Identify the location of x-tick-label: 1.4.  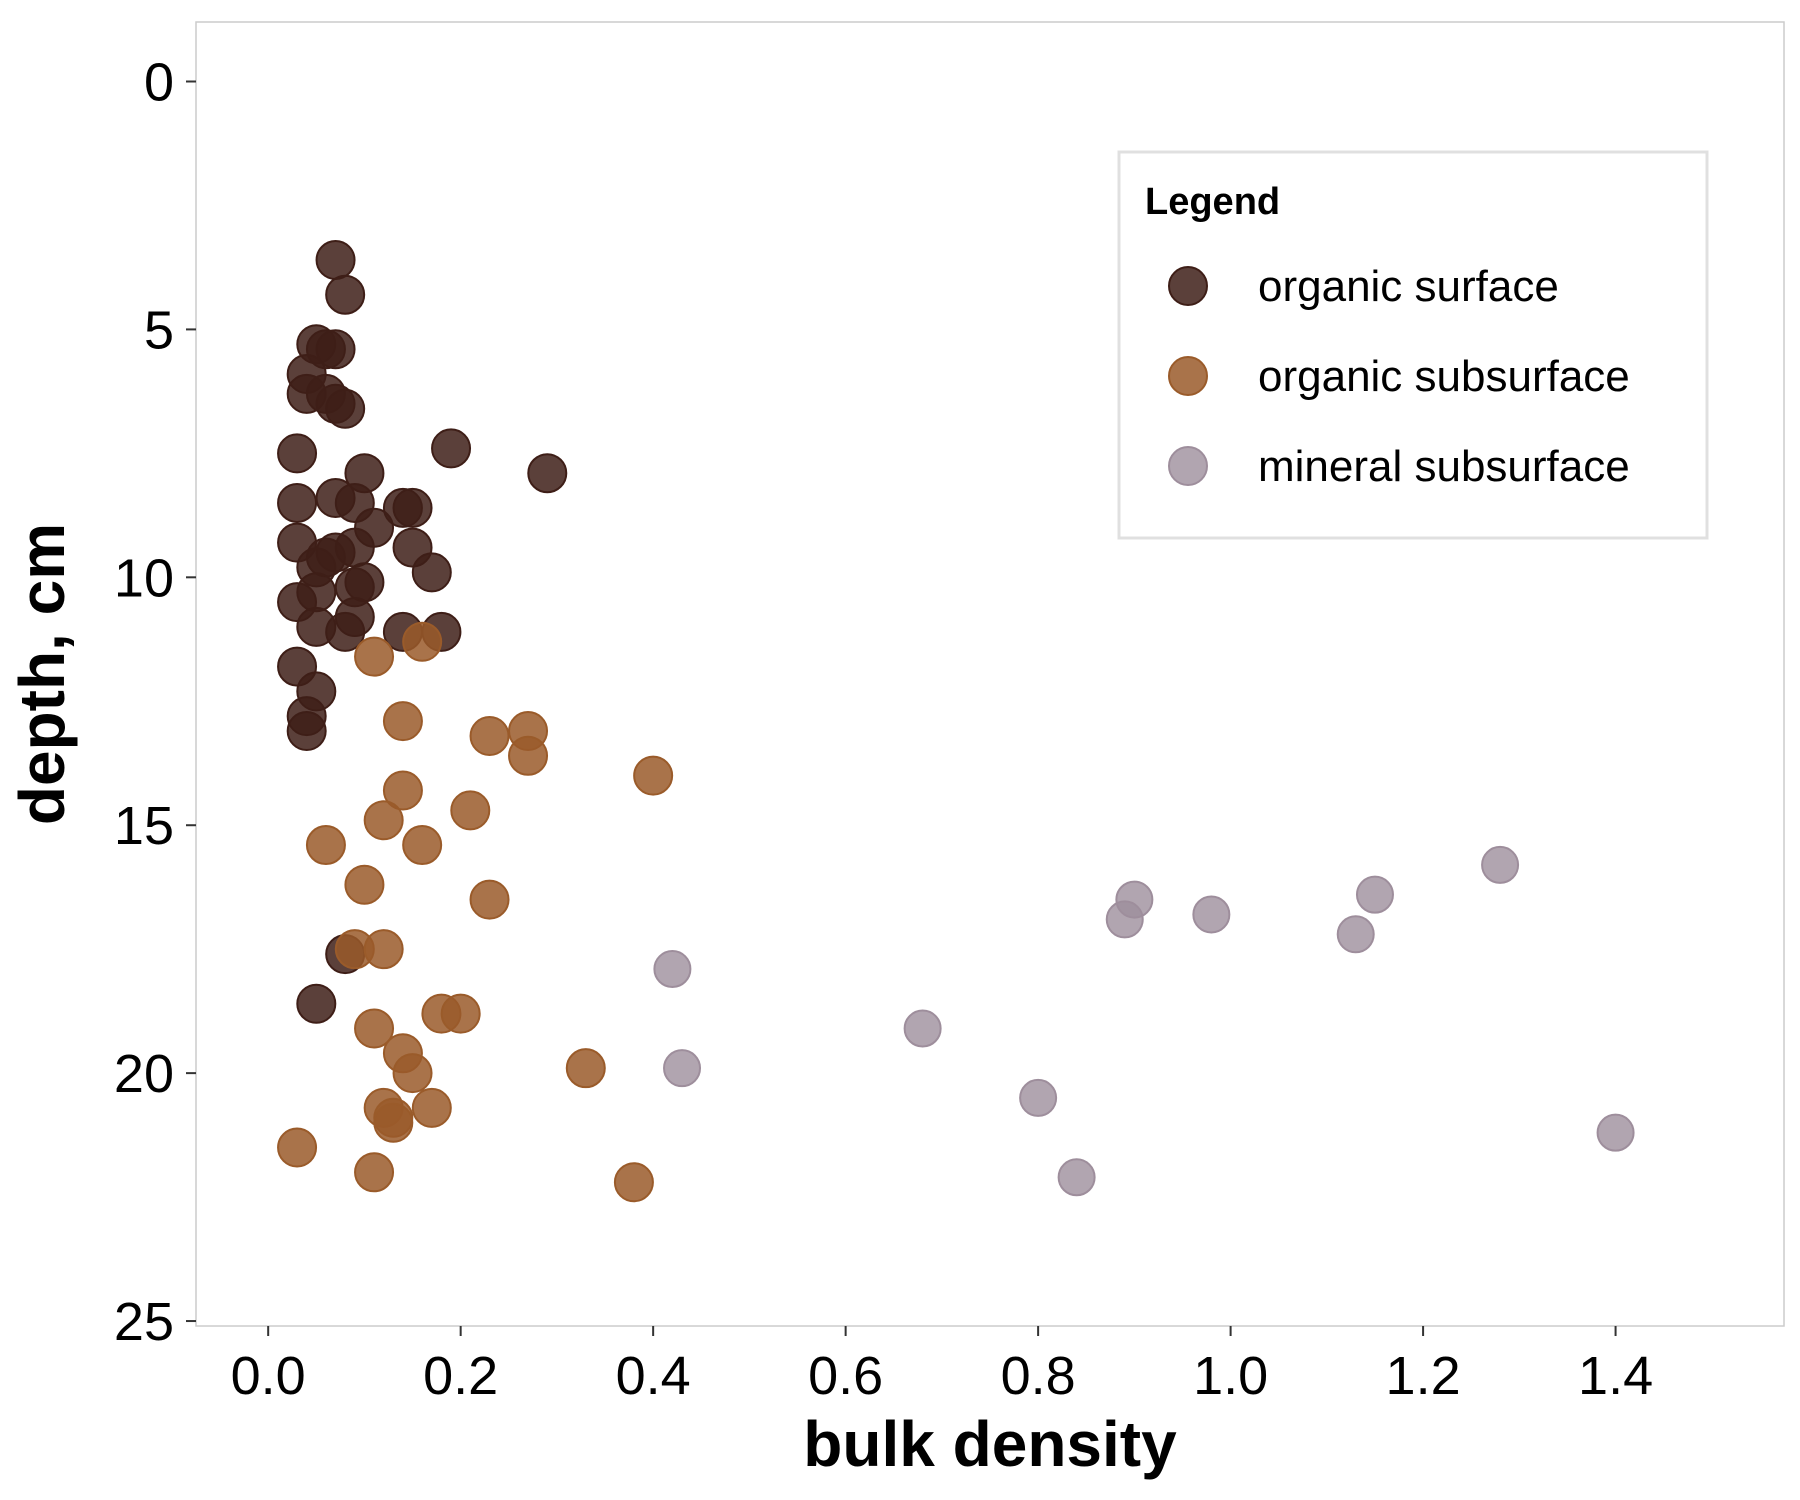
(1615, 1376).